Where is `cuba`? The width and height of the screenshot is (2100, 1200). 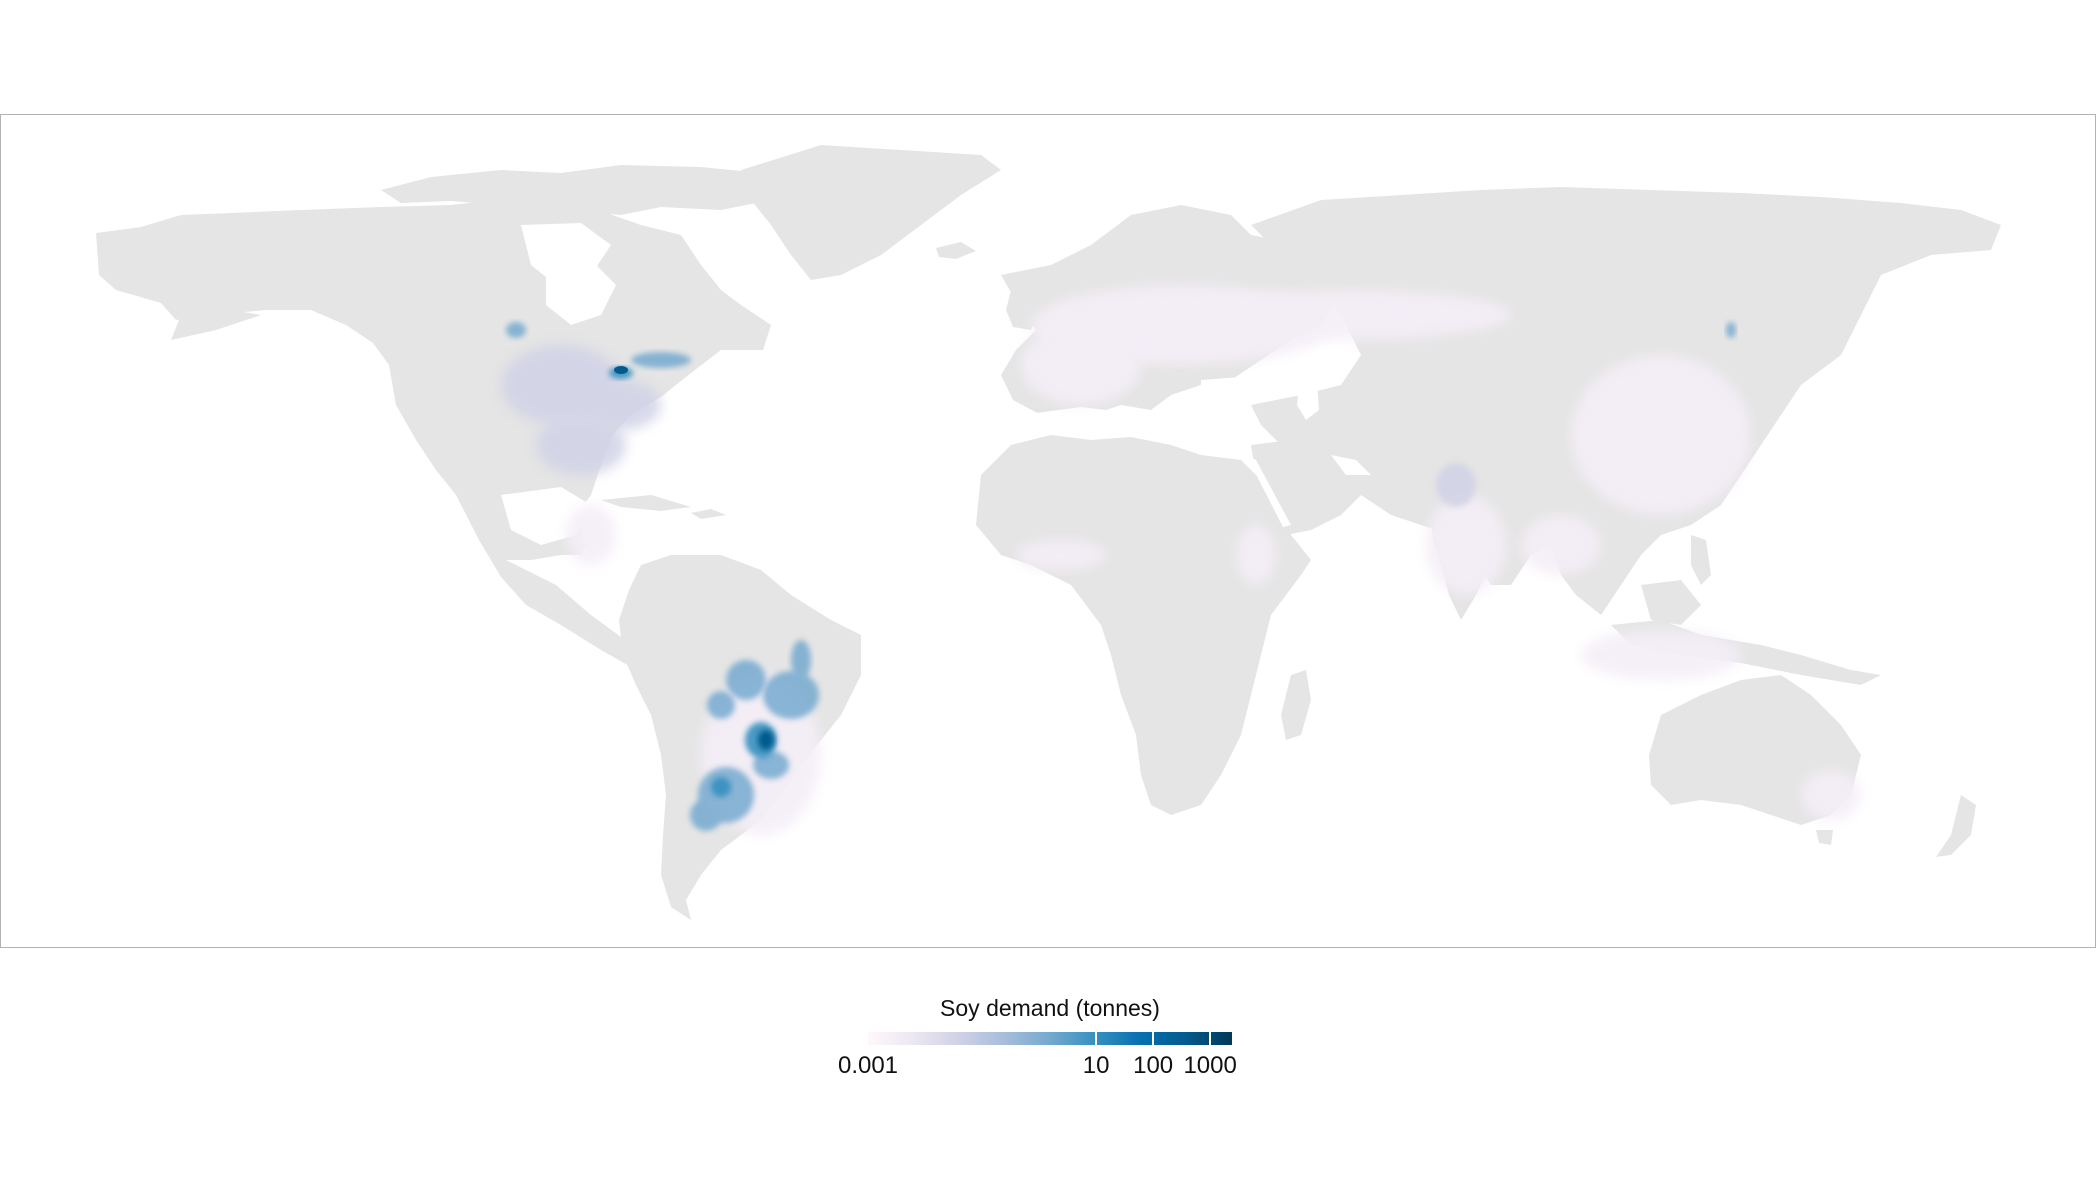
cuba is located at coordinates (646, 503).